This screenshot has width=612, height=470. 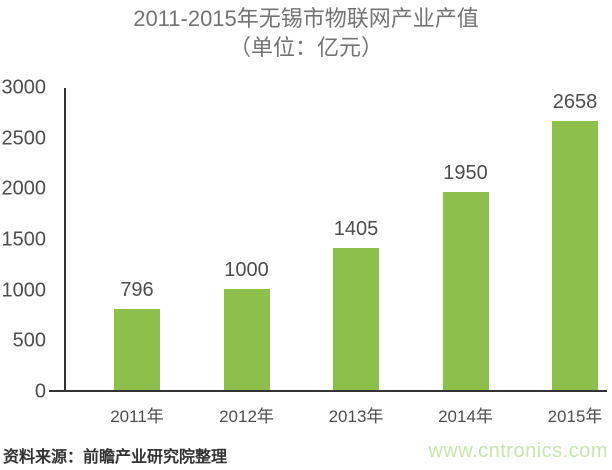 What do you see at coordinates (137, 349) in the screenshot?
I see `bar-2011年` at bounding box center [137, 349].